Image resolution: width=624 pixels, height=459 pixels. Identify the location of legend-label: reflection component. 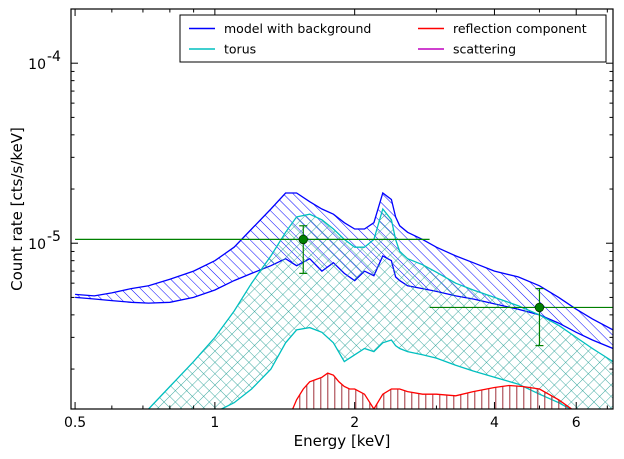
(520, 28).